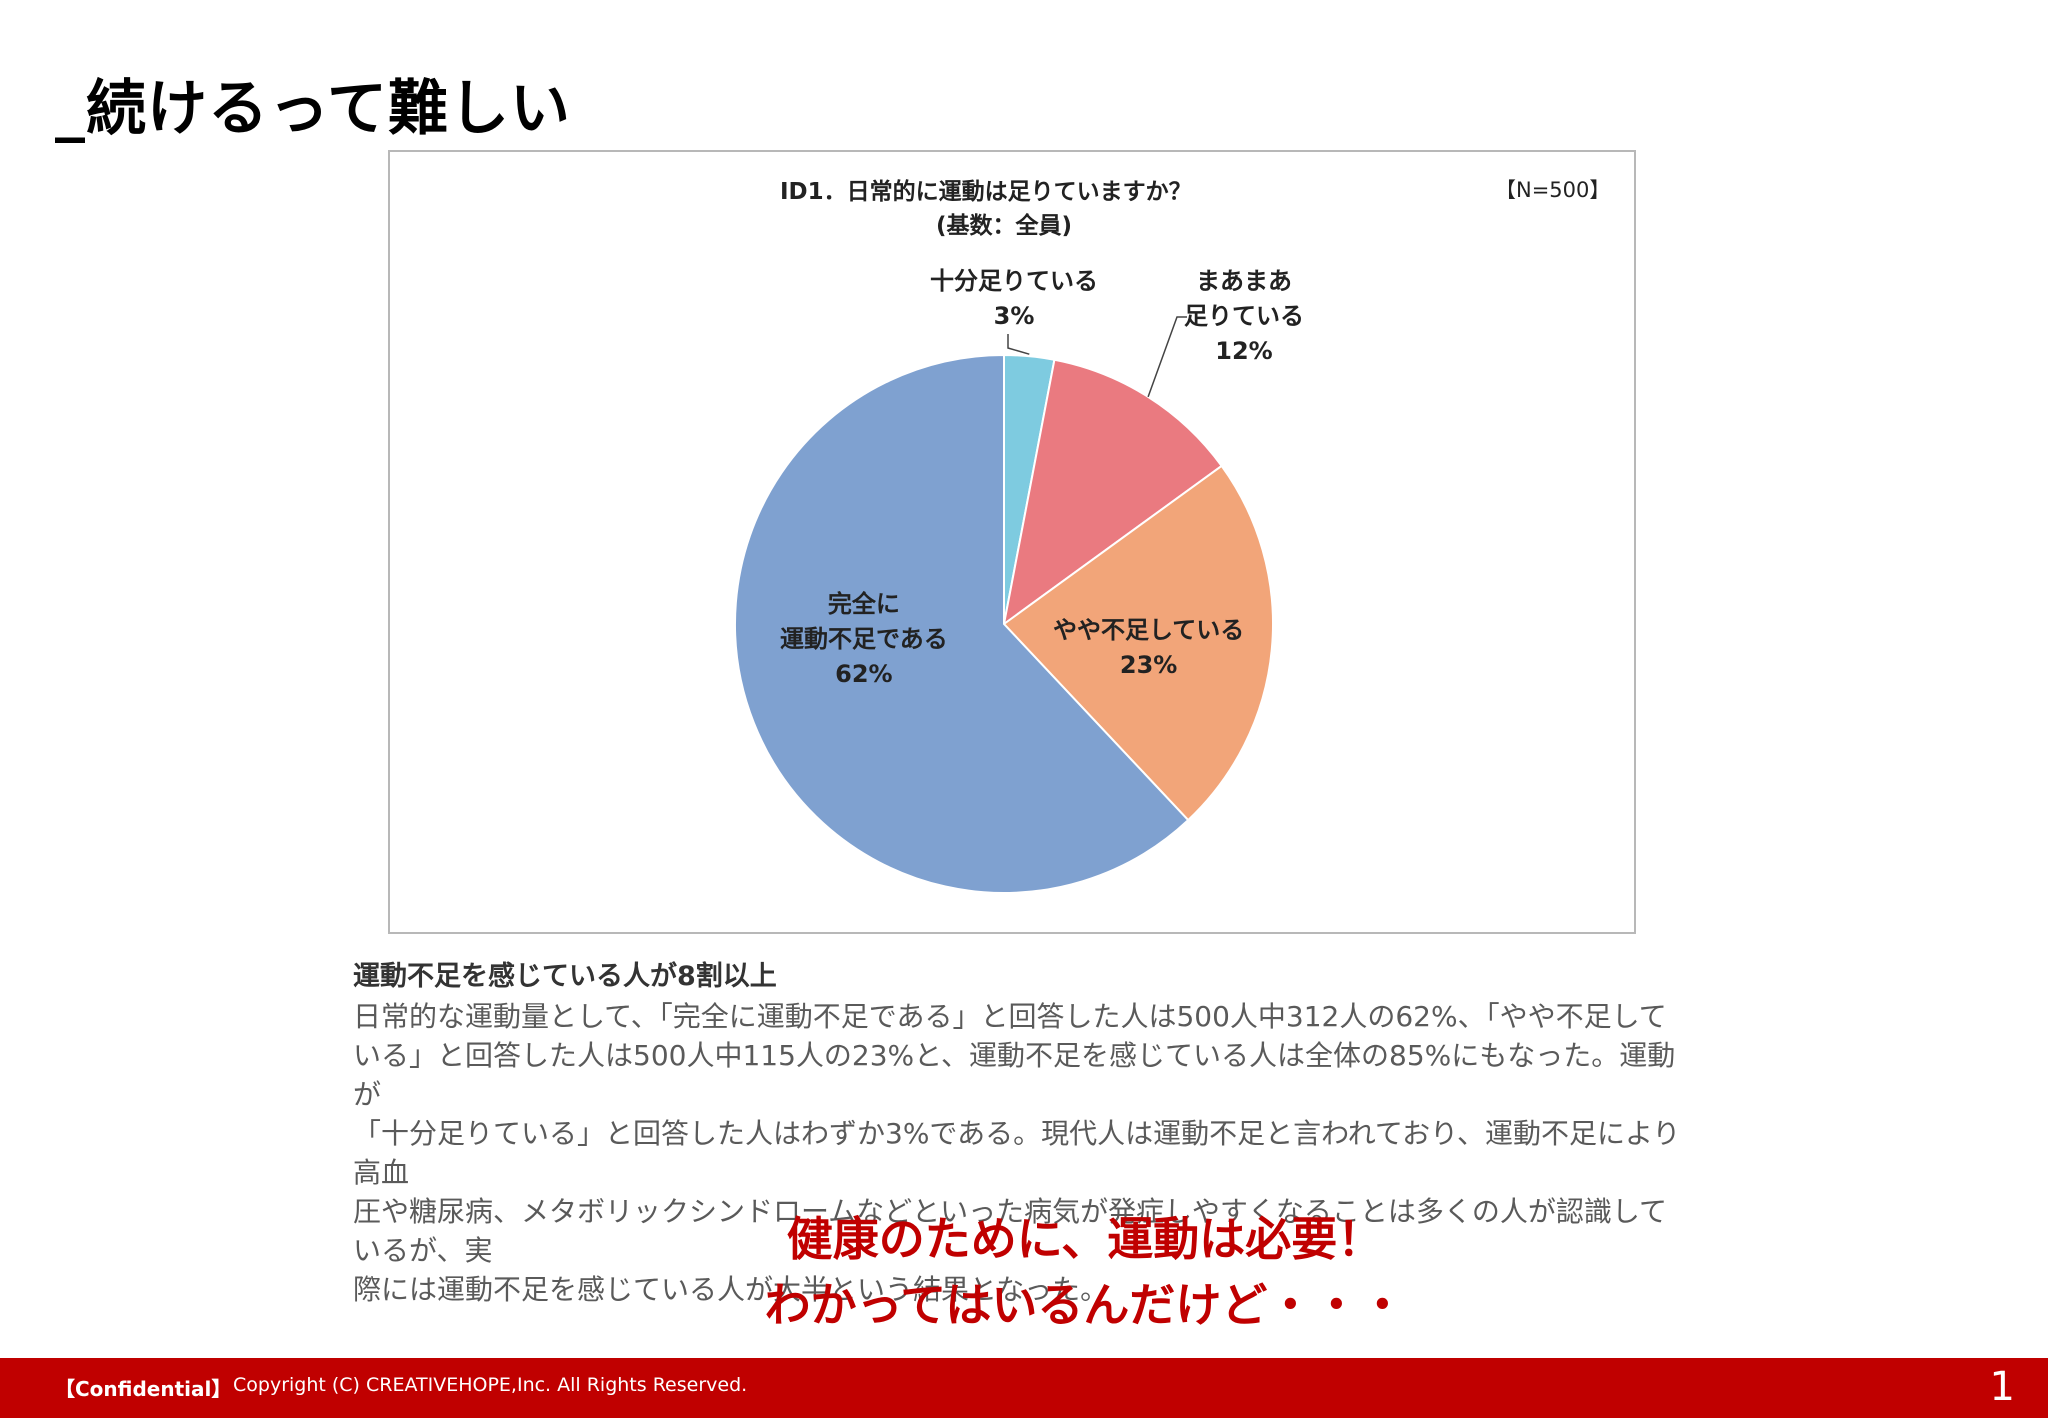 The width and height of the screenshot is (2048, 1418). Describe the element at coordinates (1149, 630) in the screenshot. I see `slice-label-somewhat-insufficient-text: やや不足している` at that location.